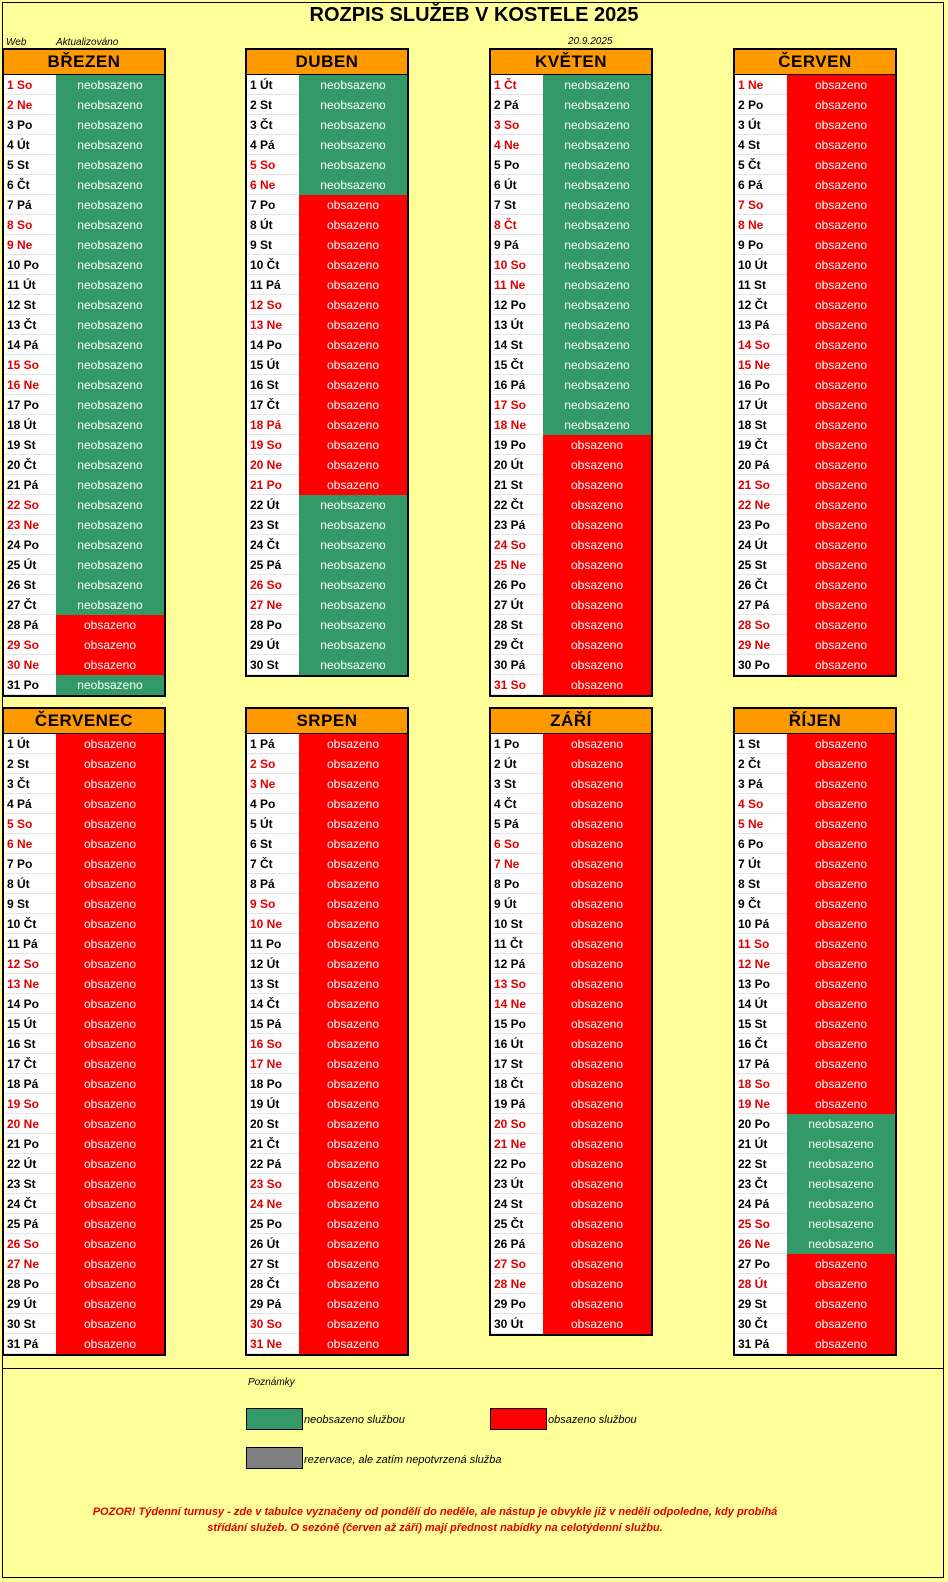 This screenshot has width=948, height=1582. Describe the element at coordinates (517, 425) in the screenshot. I see `day-label: 18 Ne` at that location.